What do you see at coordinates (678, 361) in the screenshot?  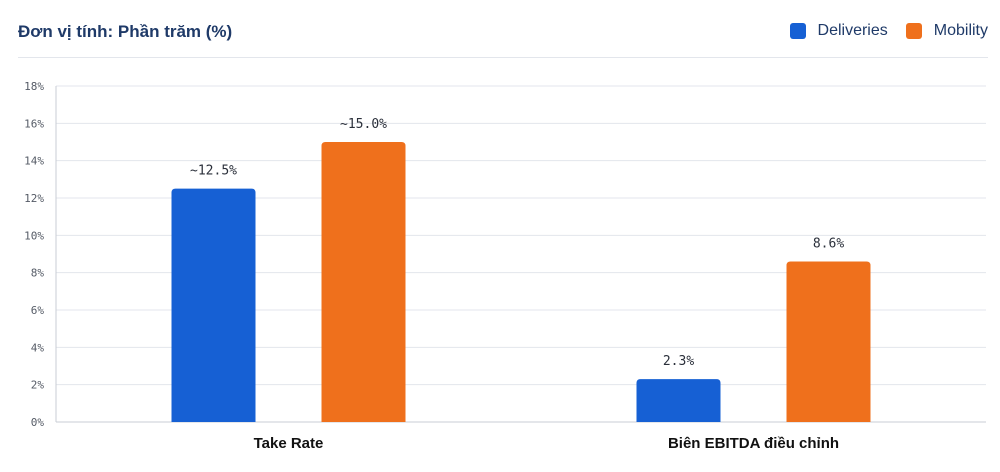 I see `data-label: 2.3%` at bounding box center [678, 361].